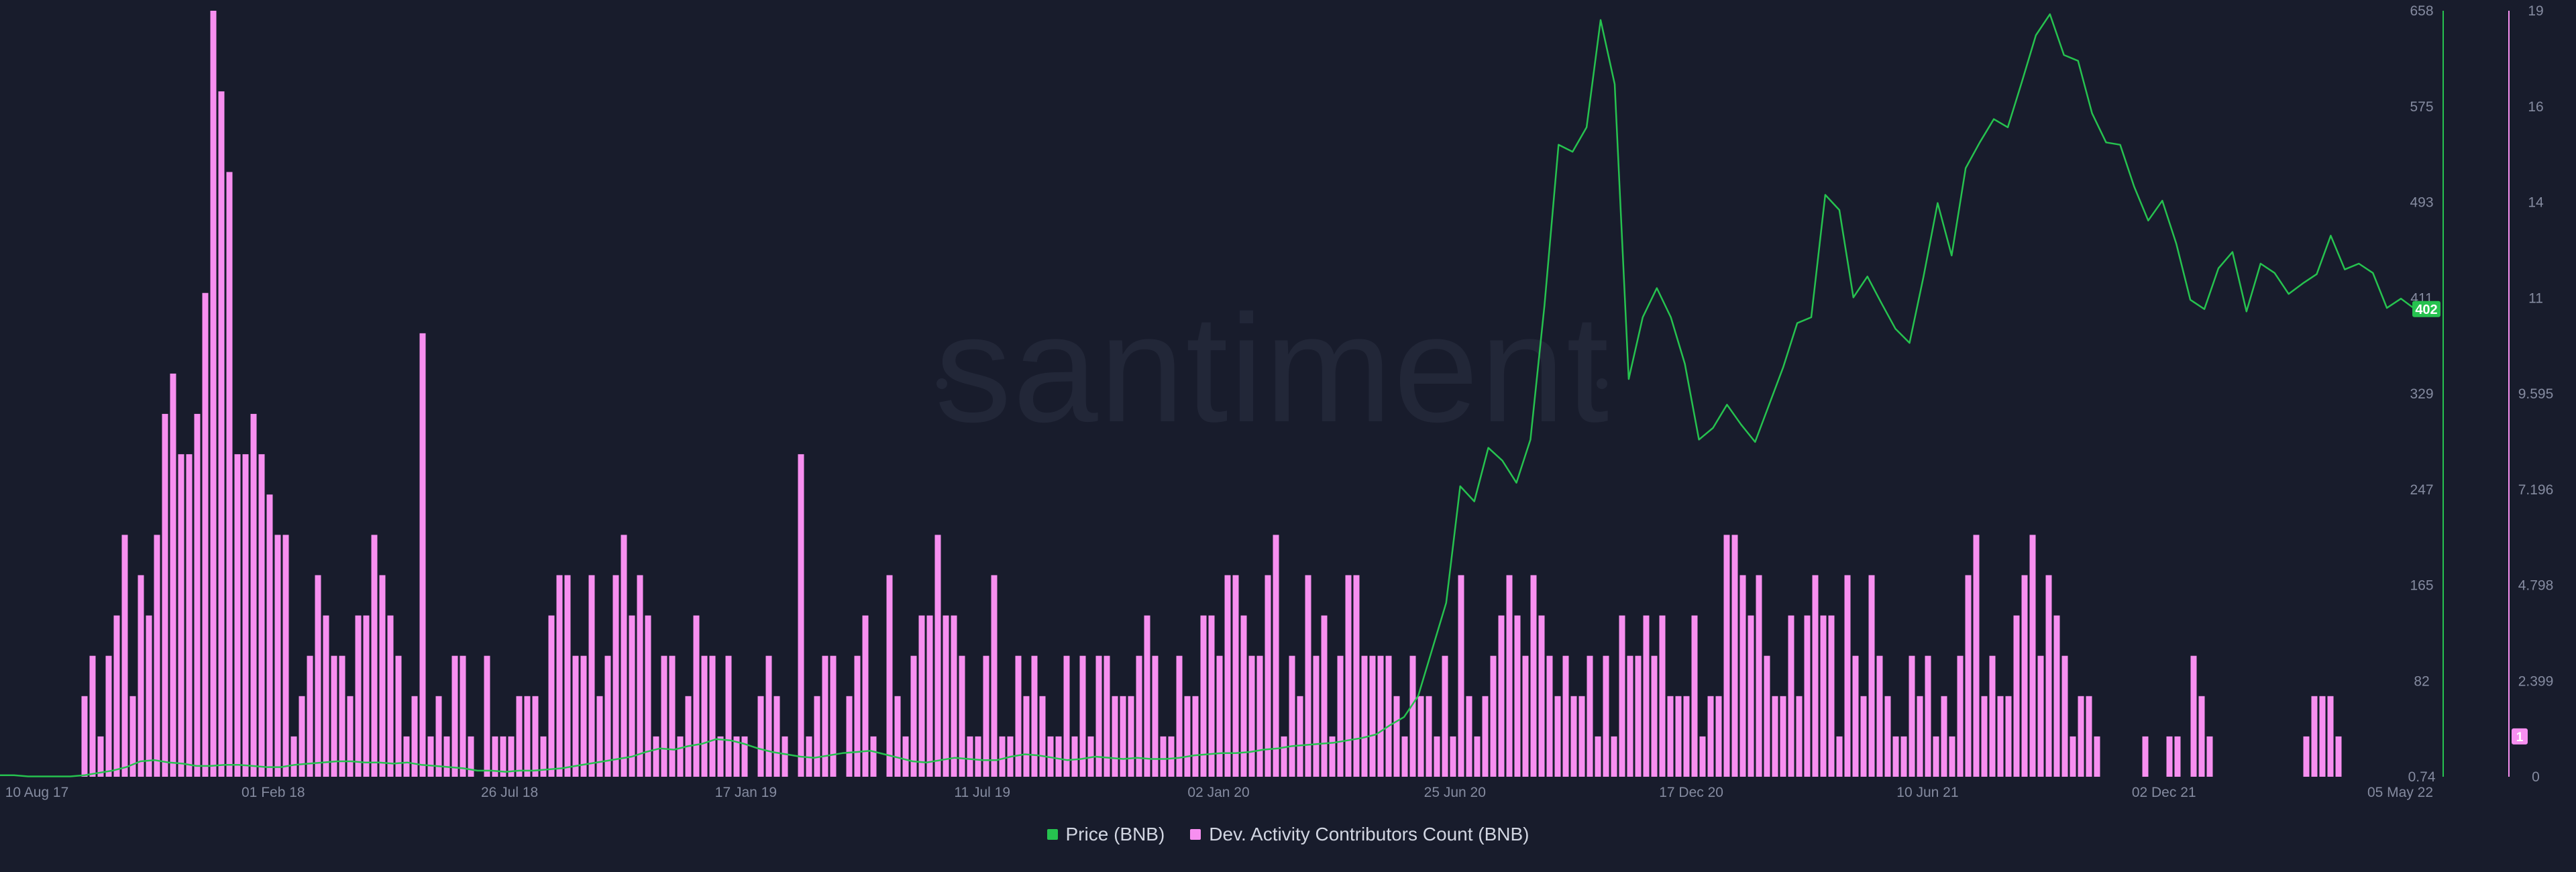  Describe the element at coordinates (2536, 203) in the screenshot. I see `contributors-tick-label: 14` at that location.